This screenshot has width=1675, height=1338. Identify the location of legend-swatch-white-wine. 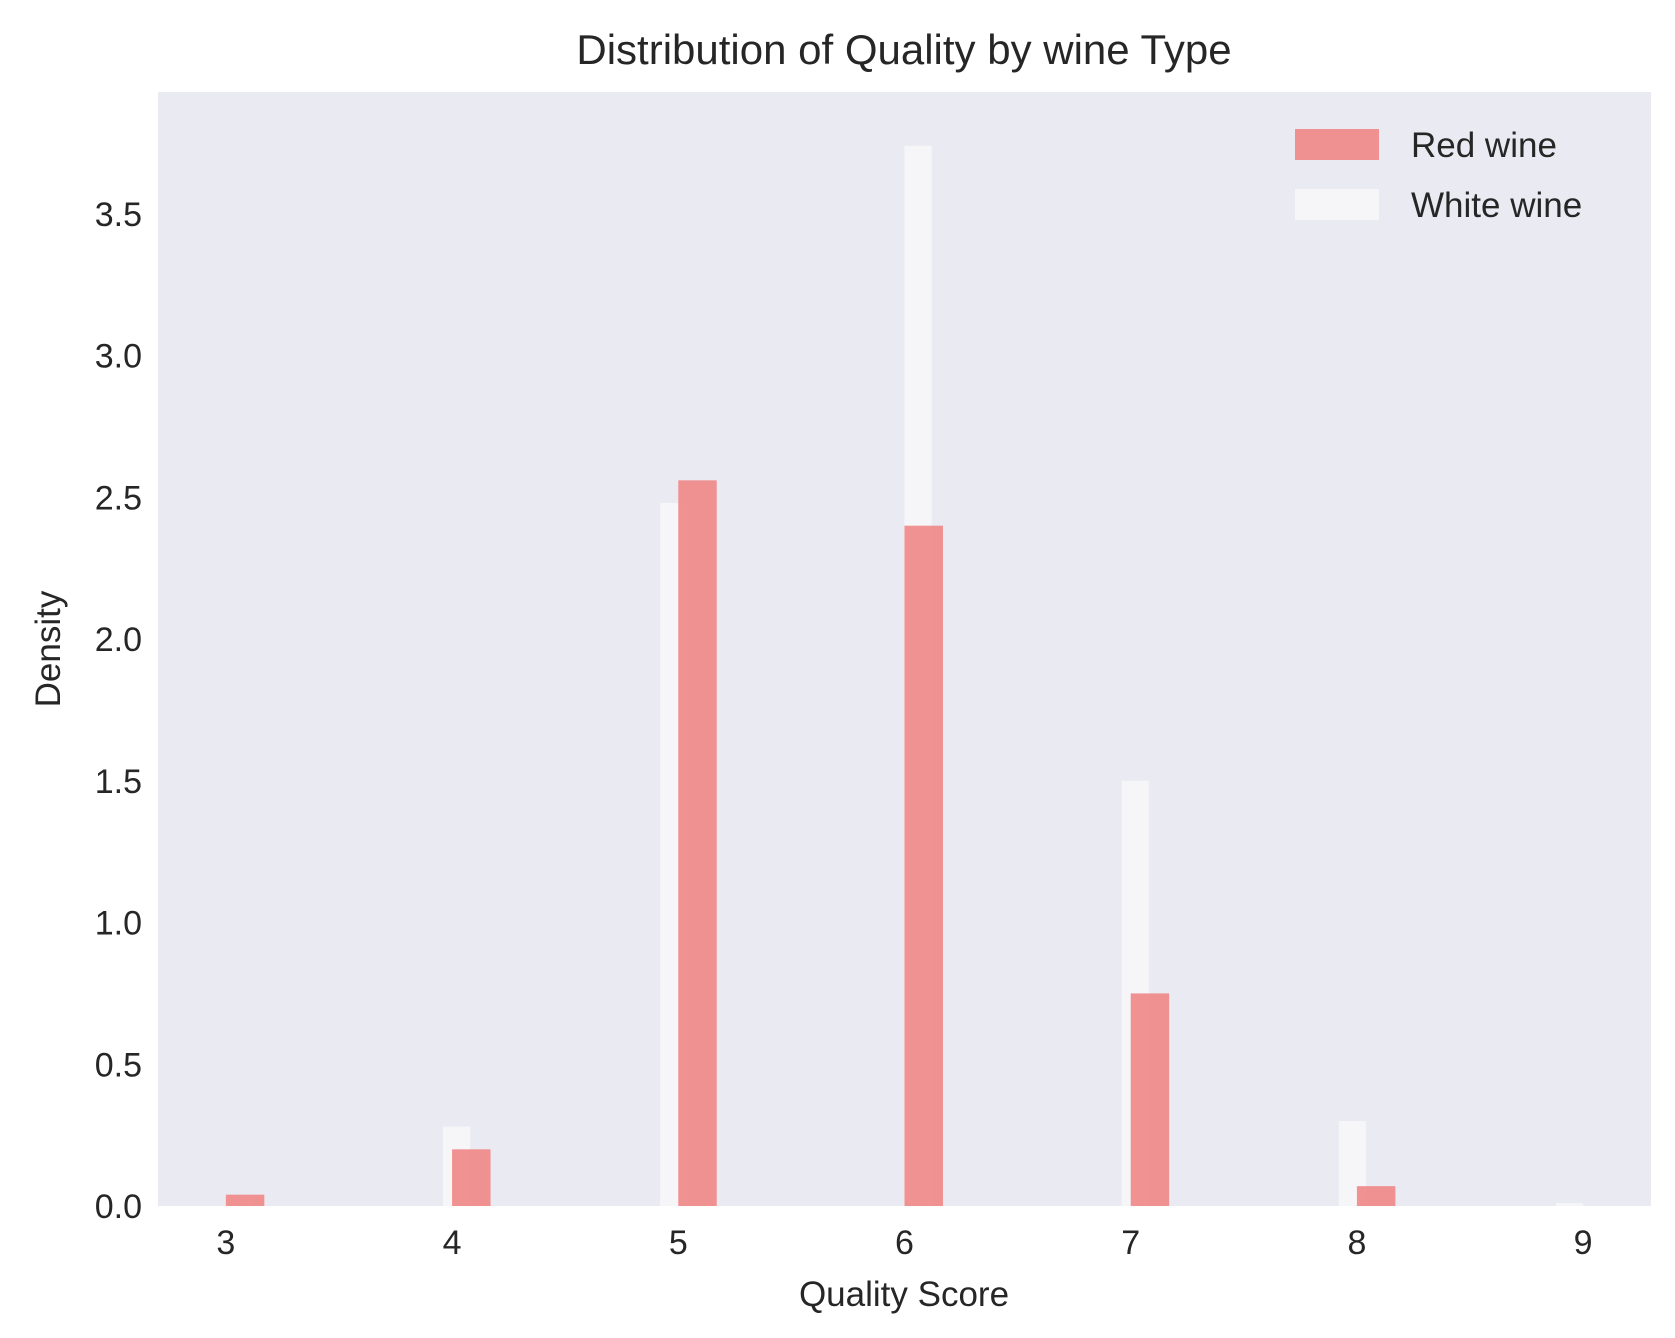
(1337, 204).